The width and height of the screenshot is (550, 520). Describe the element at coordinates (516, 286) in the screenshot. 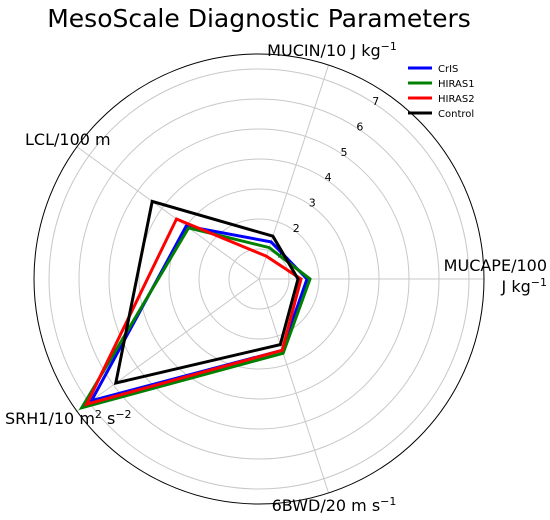

I see `axis-unit-mucape-text: J kg` at that location.